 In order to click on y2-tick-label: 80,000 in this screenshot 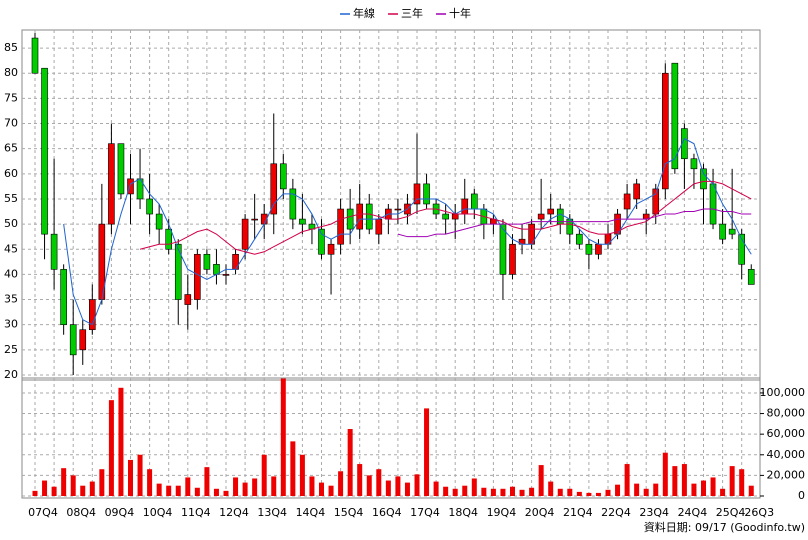, I will do `click(786, 413)`.